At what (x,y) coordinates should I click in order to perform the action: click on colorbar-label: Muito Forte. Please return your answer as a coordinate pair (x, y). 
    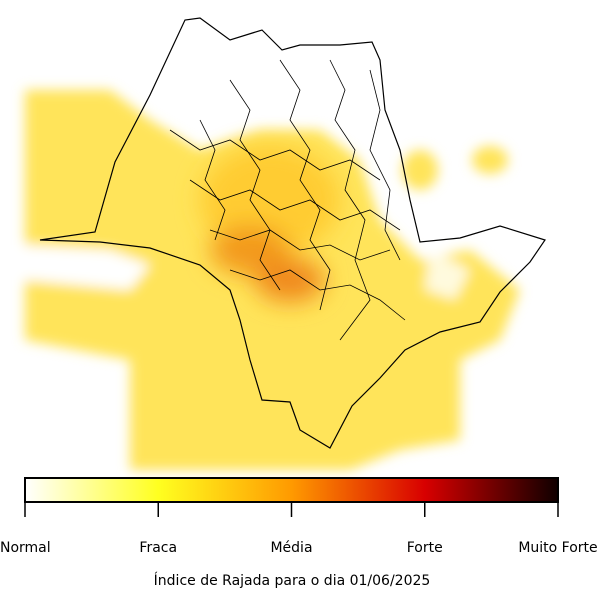
    Looking at the image, I should click on (557, 548).